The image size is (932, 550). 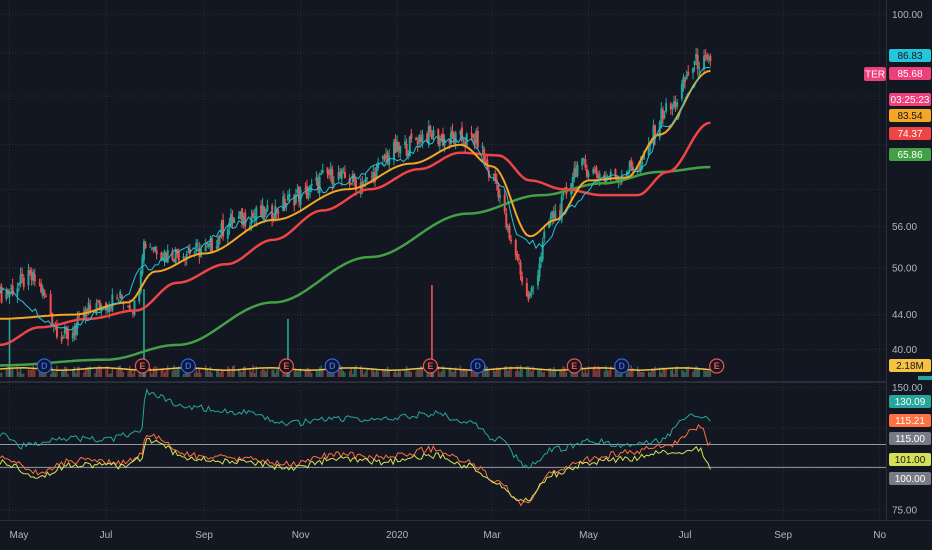 What do you see at coordinates (9, 348) in the screenshot?
I see `volume-spike-bar` at bounding box center [9, 348].